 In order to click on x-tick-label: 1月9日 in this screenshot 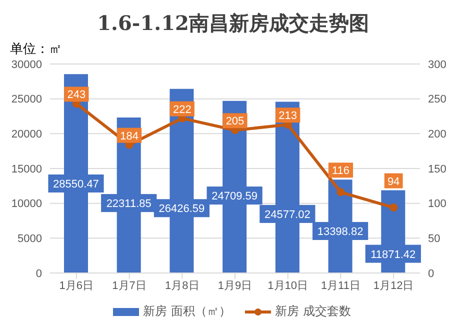, I will do `click(235, 286)`.